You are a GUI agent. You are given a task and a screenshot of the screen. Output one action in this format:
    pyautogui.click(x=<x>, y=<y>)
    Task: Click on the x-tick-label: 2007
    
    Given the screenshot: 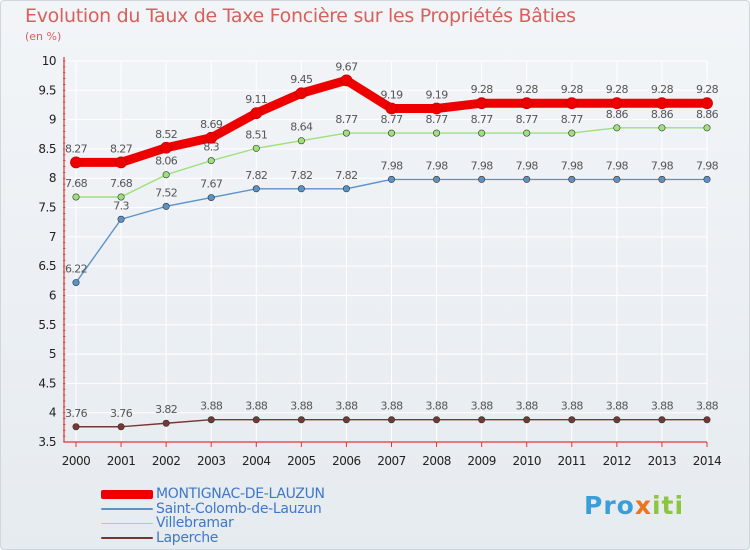 What is the action you would take?
    pyautogui.click(x=391, y=461)
    